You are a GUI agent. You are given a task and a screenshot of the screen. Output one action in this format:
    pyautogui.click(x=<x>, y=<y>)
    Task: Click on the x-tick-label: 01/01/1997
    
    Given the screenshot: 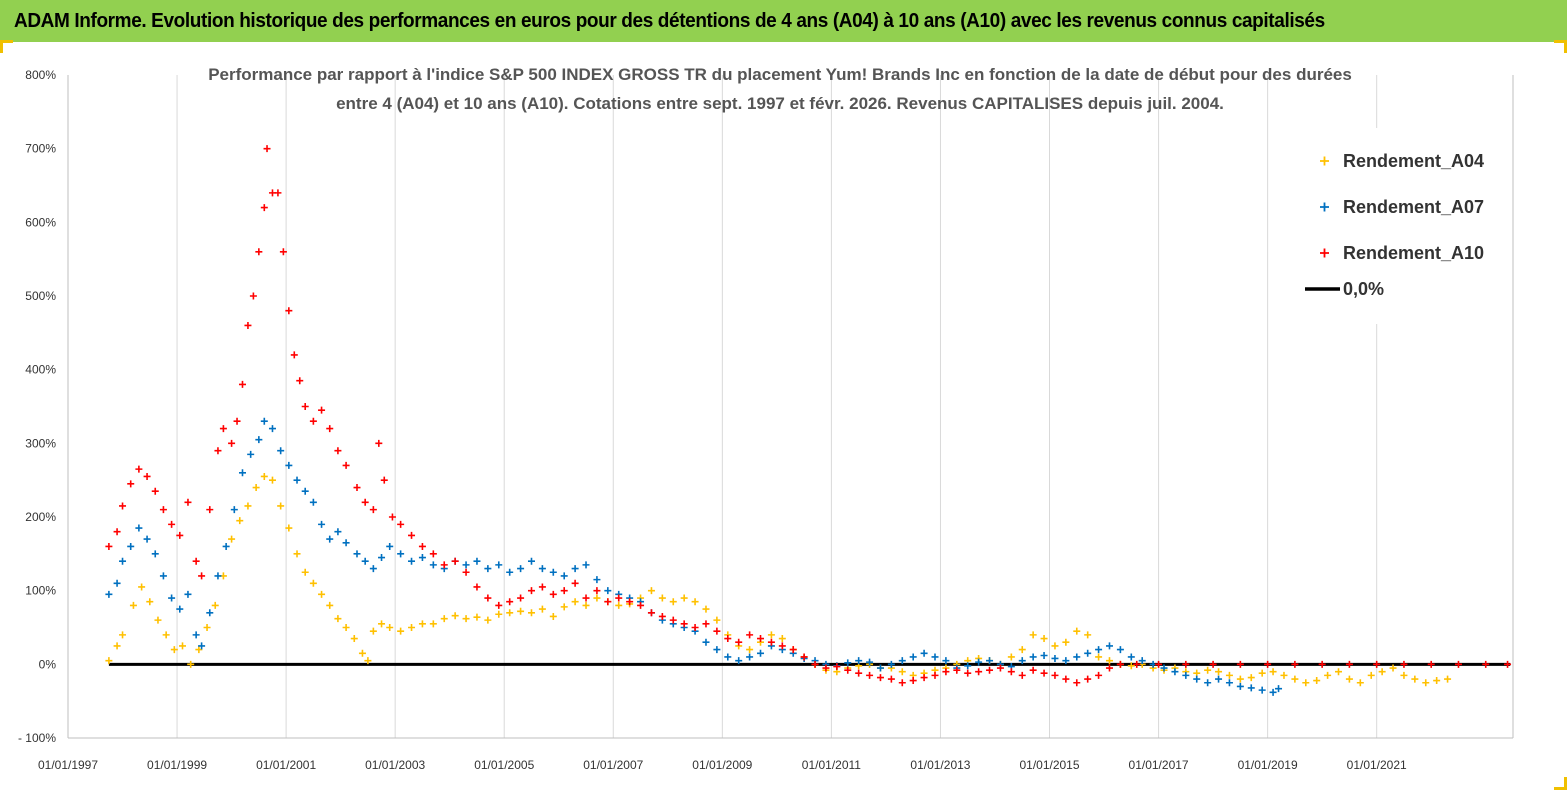 What is the action you would take?
    pyautogui.click(x=68, y=765)
    